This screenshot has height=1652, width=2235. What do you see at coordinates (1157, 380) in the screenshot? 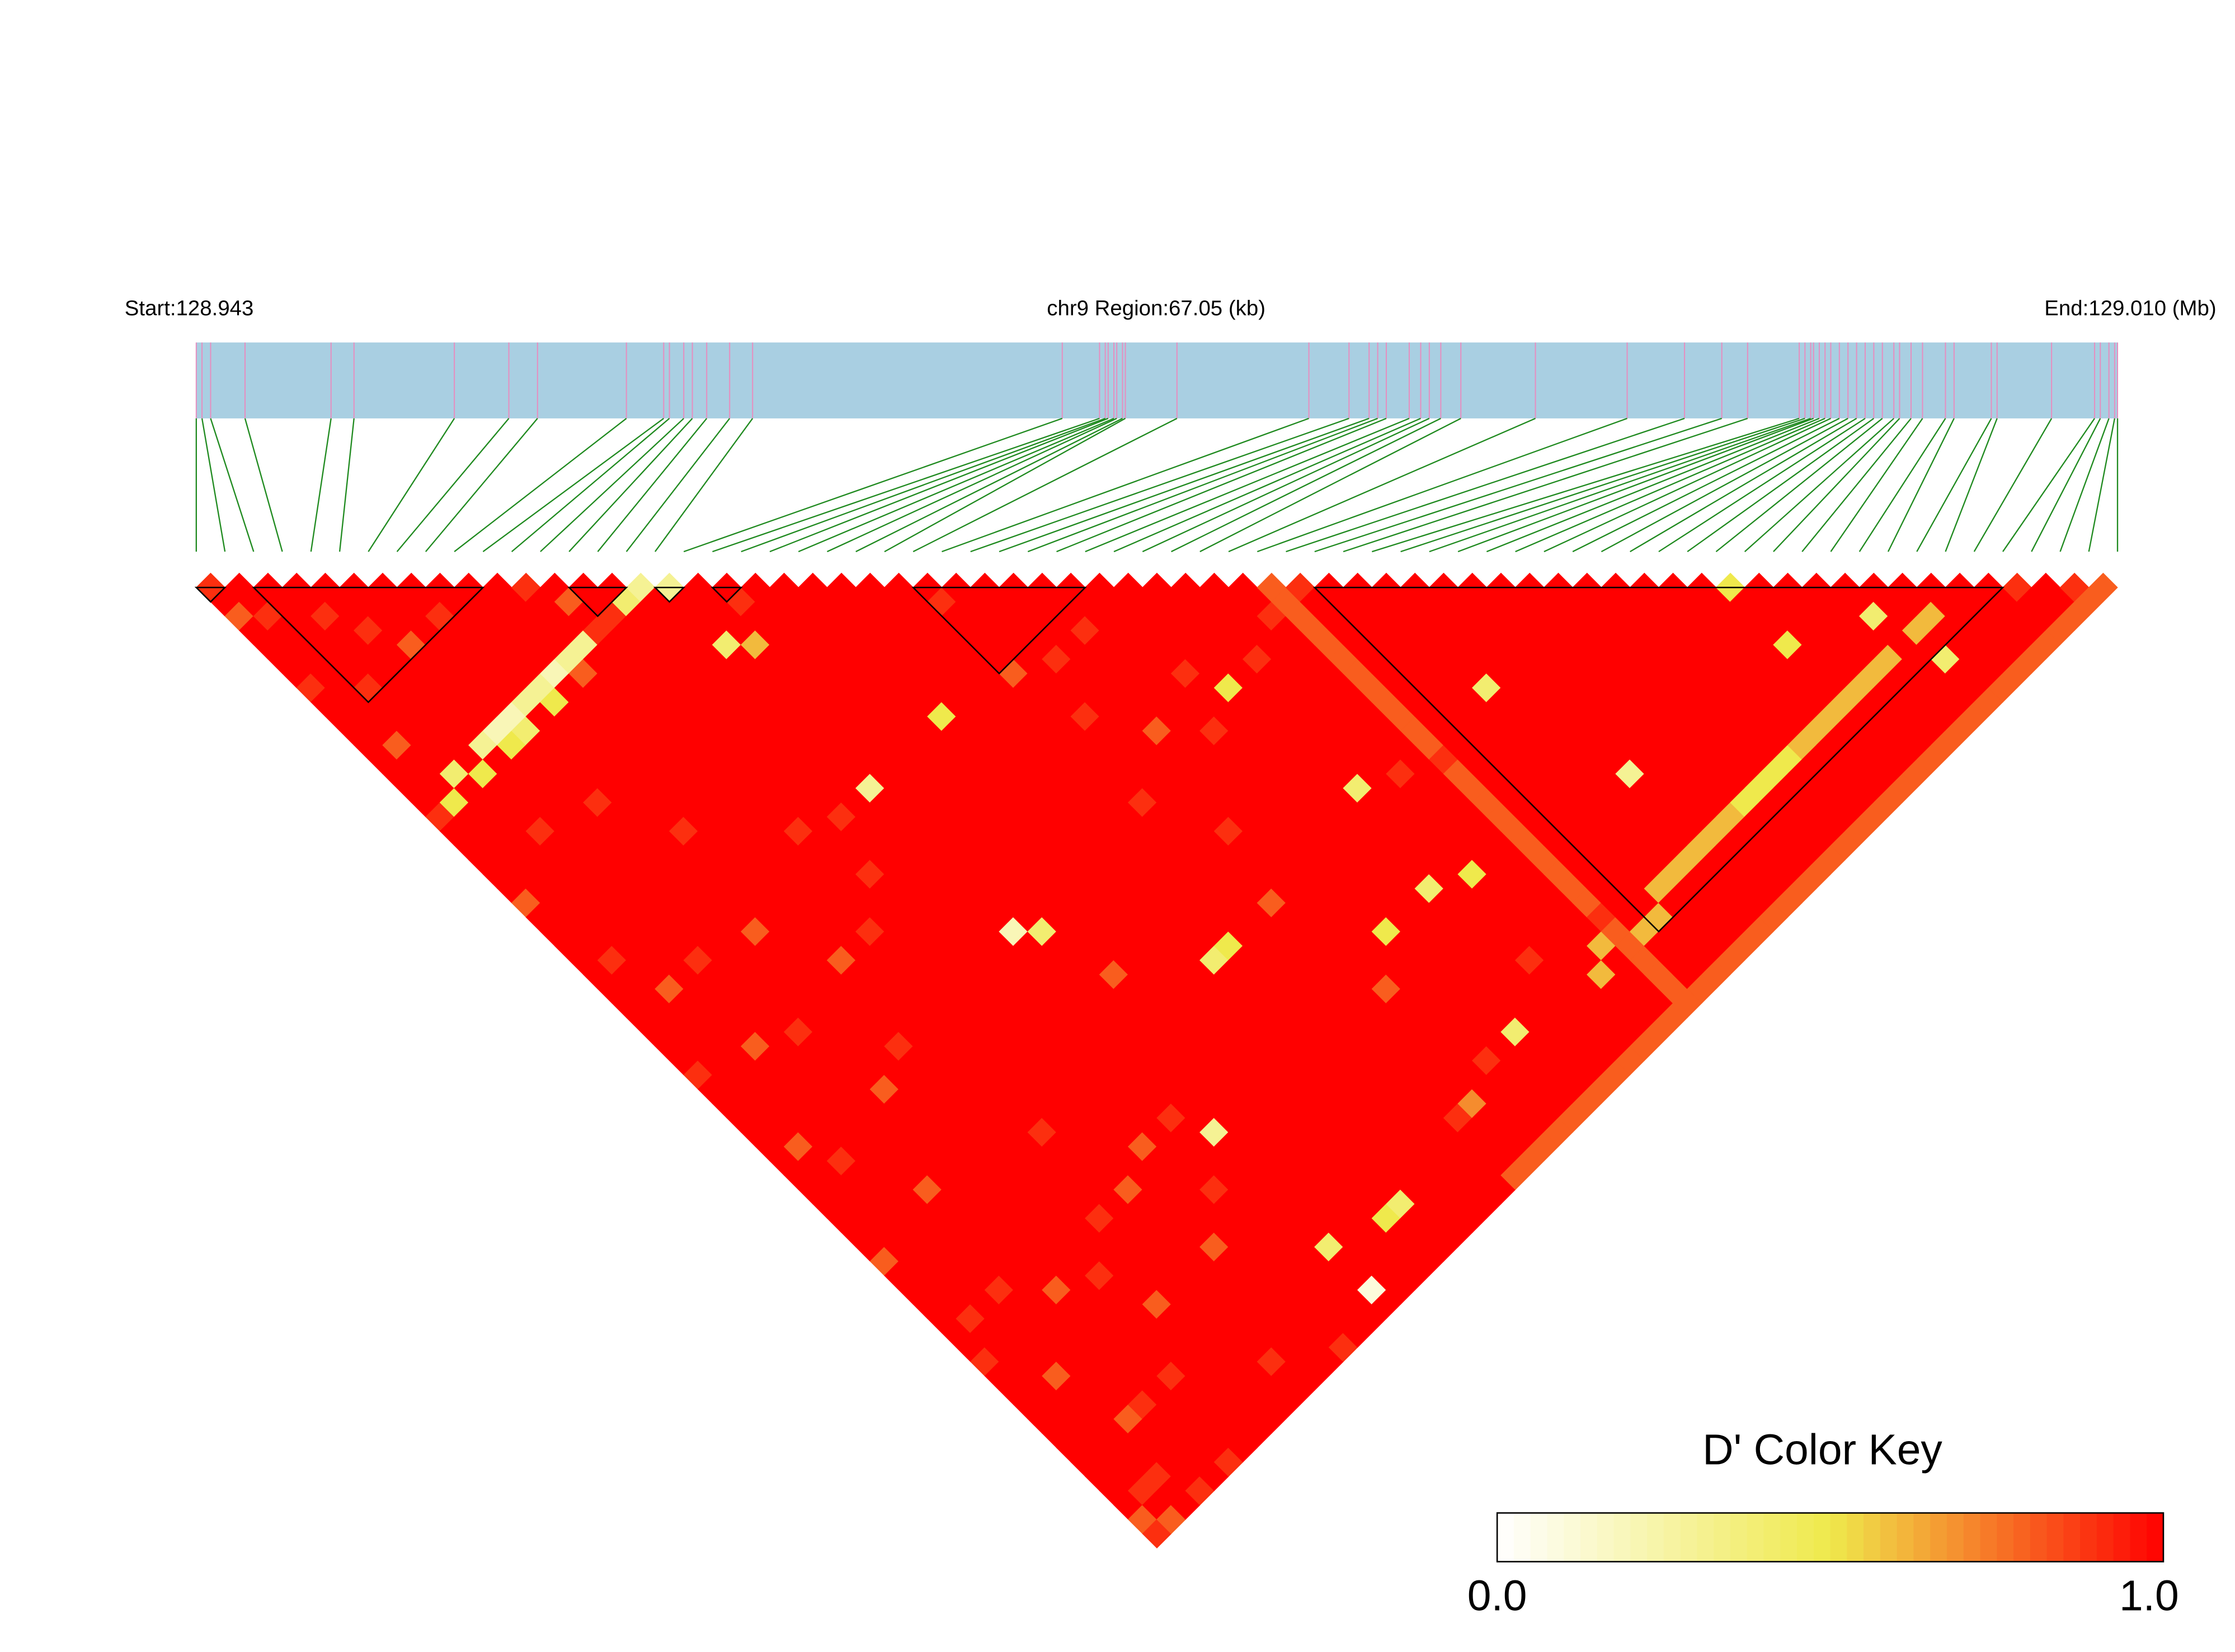
I see `region-bar` at bounding box center [1157, 380].